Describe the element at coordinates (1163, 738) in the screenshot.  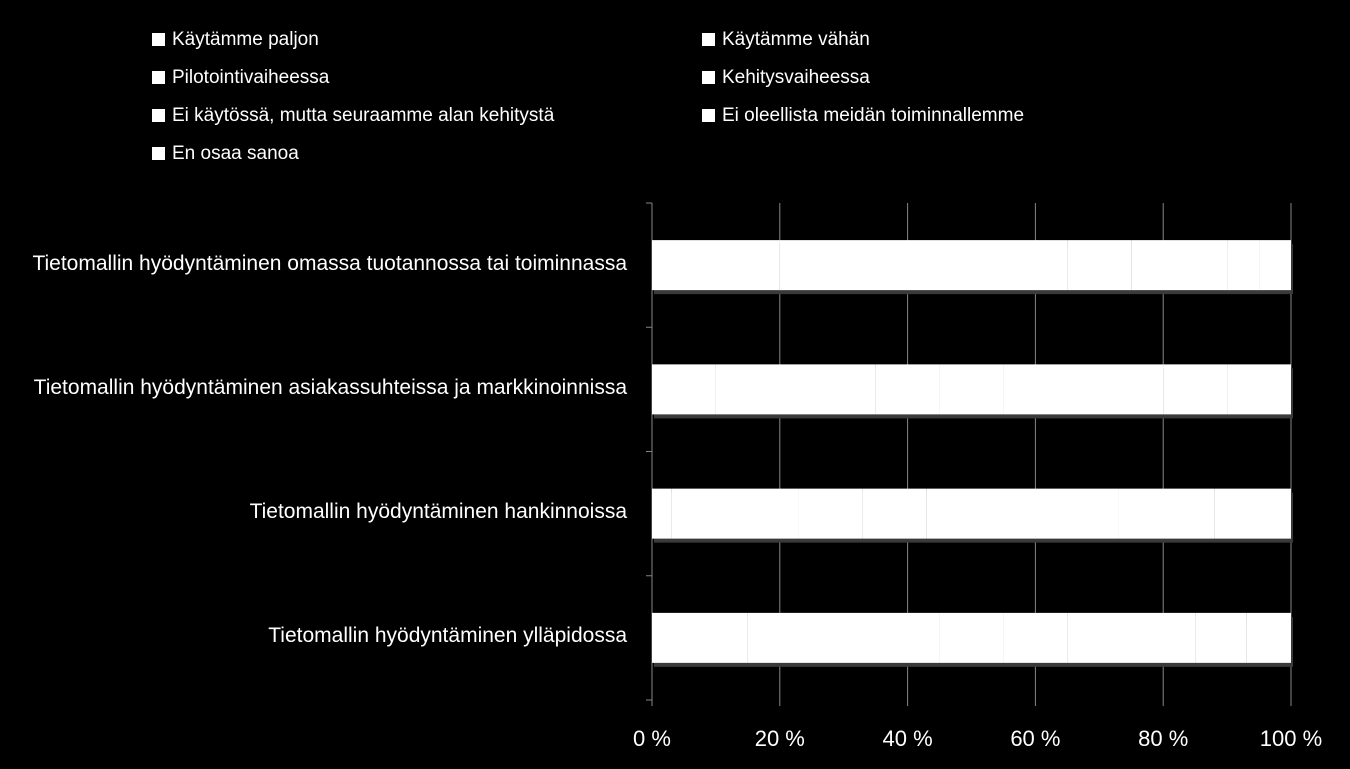
I see `x-tick-label: 80 %` at that location.